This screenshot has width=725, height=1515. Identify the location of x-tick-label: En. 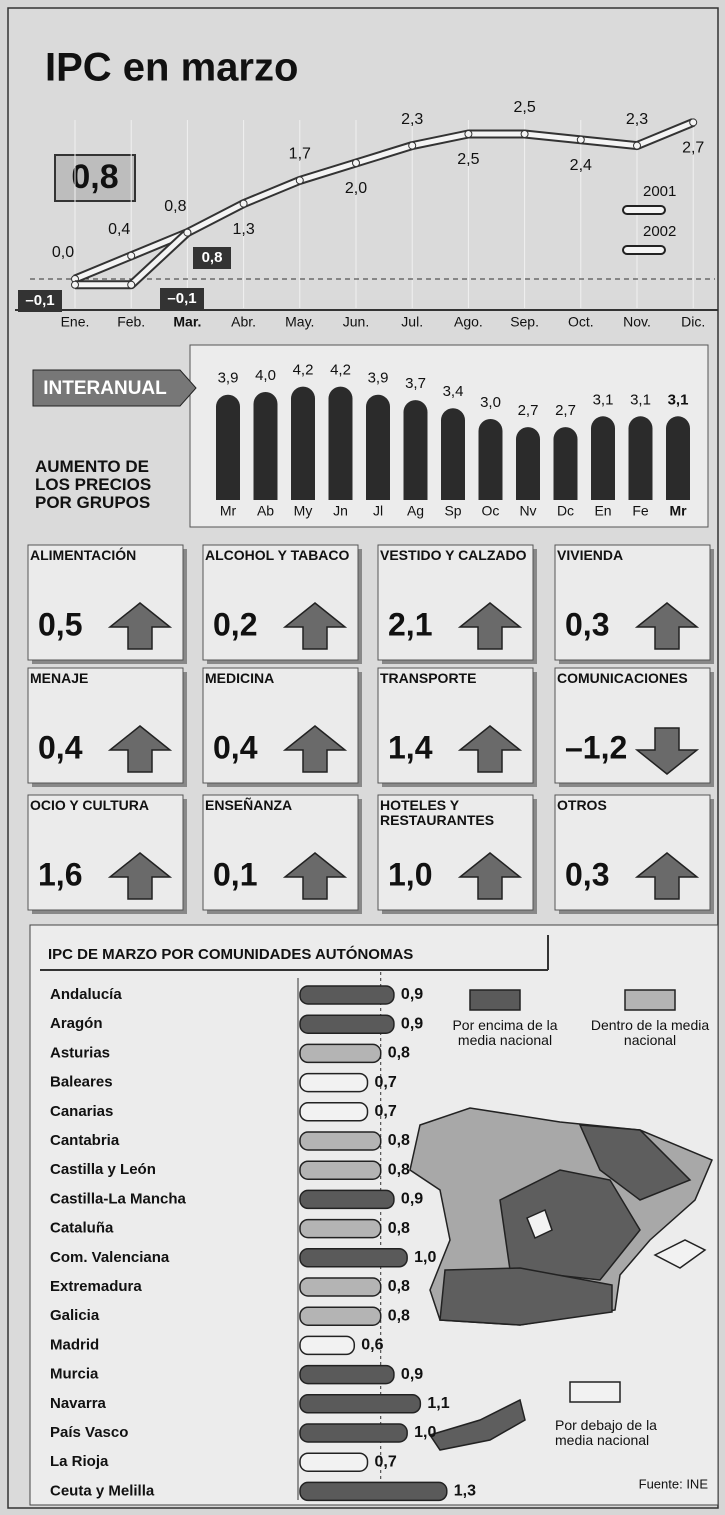
(602, 511).